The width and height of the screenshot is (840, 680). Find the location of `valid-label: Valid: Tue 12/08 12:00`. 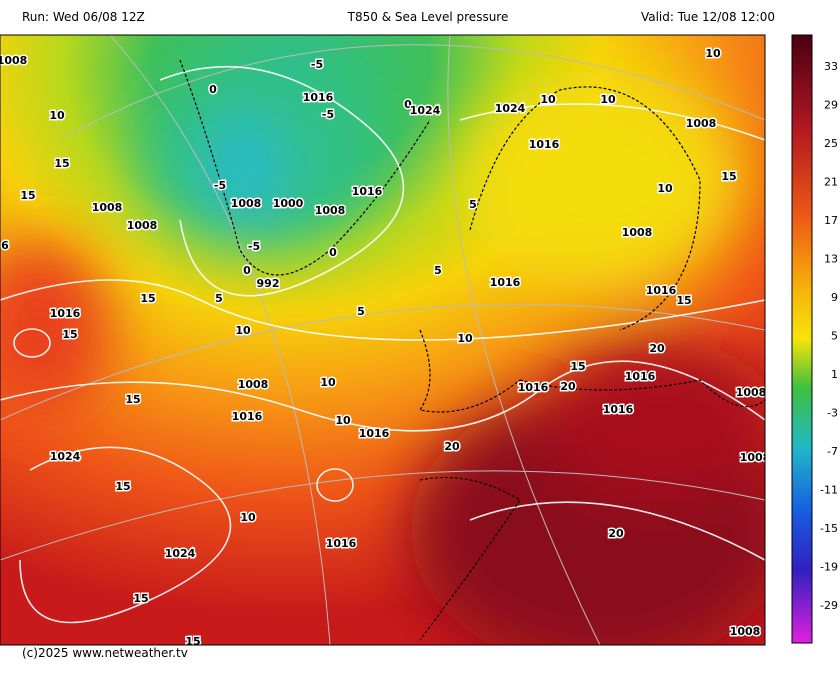

valid-label: Valid: Tue 12/08 12:00 is located at coordinates (708, 17).